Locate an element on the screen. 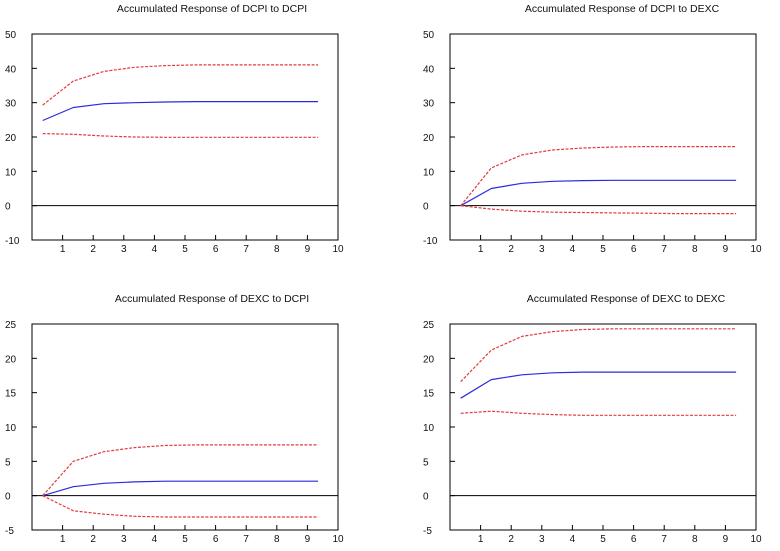  chart-title: Accumulated Response of DCPI to DCPI is located at coordinates (212, 9).